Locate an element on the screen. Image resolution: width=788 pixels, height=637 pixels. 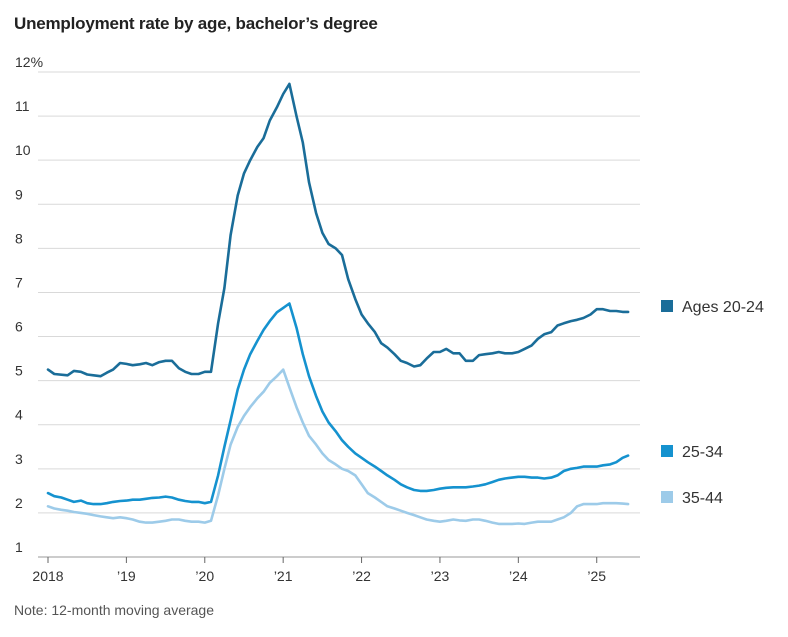
y-tick-label: 2 is located at coordinates (19, 503).